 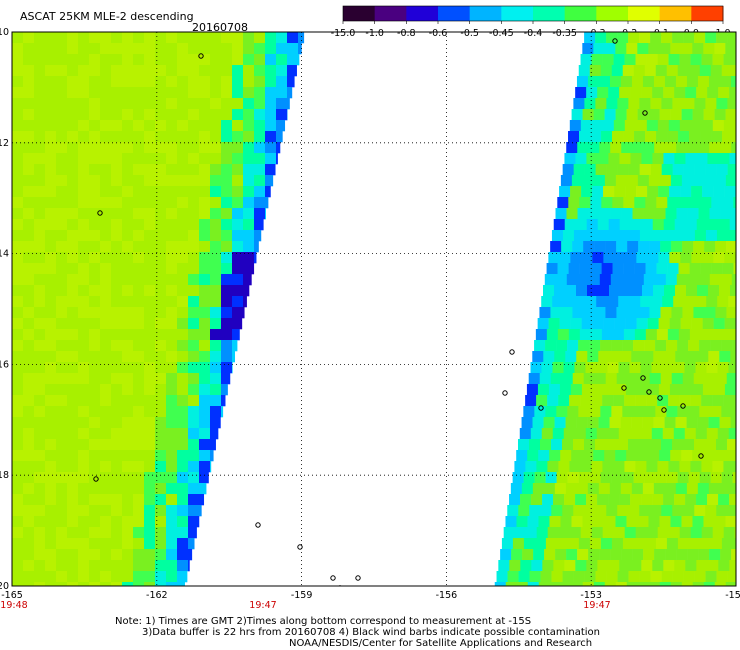 What do you see at coordinates (4, 364) in the screenshot?
I see `latitude-label: -16` at bounding box center [4, 364].